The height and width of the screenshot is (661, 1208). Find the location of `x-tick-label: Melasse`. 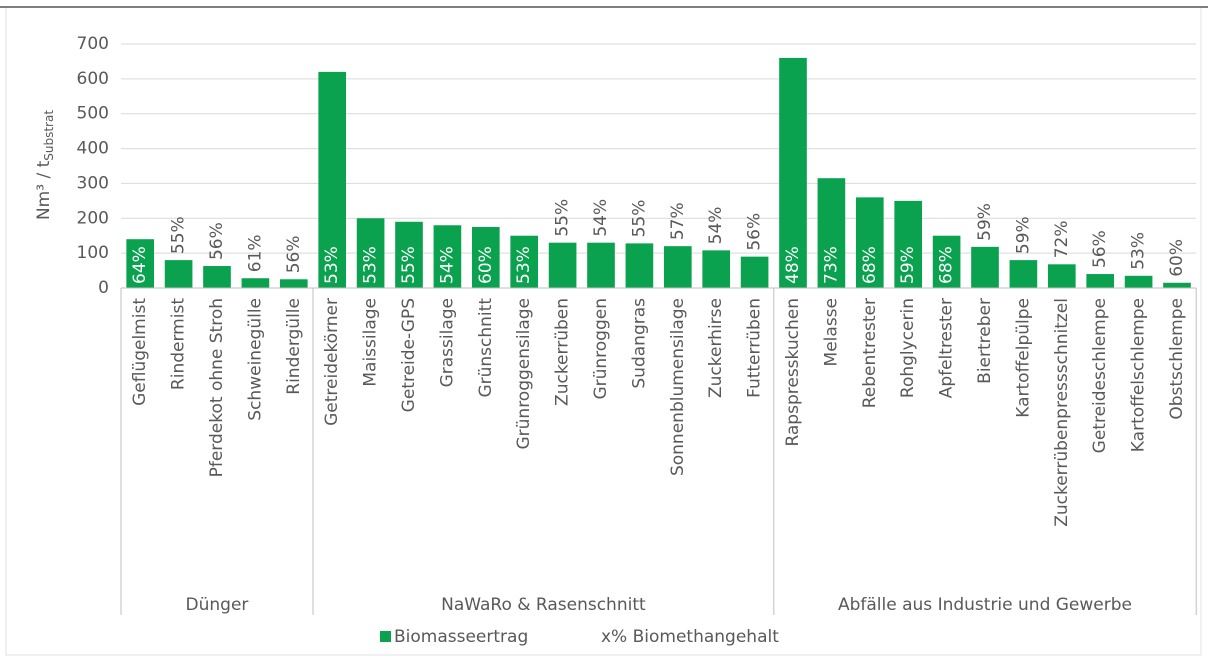

x-tick-label: Melasse is located at coordinates (831, 332).